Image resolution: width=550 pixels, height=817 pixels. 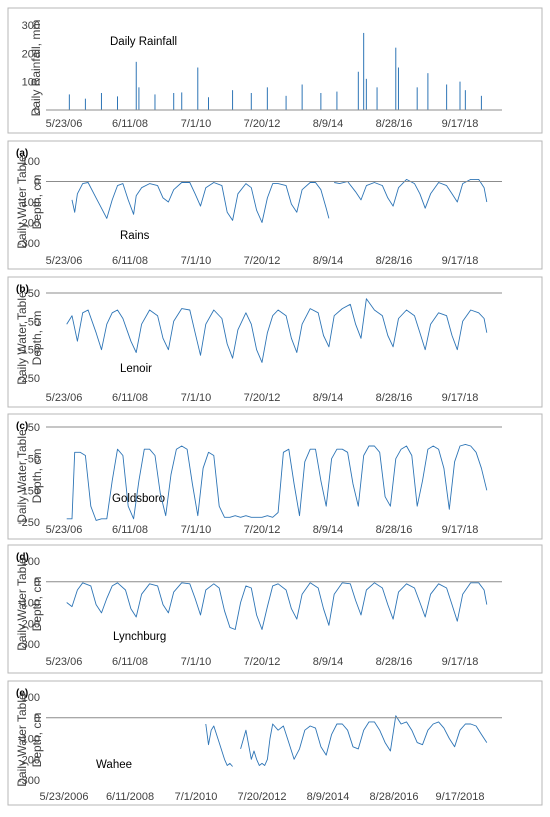 What do you see at coordinates (22, 693) in the screenshot?
I see `panel-letter: (e)` at bounding box center [22, 693].